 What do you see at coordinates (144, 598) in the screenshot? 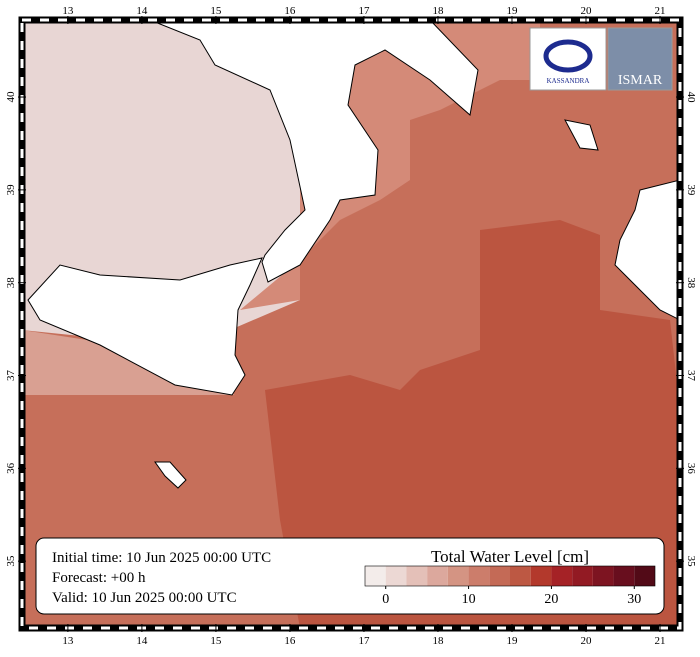
I see `valid-time: Valid: 10 Jun 2025 00:00 UTC` at bounding box center [144, 598].